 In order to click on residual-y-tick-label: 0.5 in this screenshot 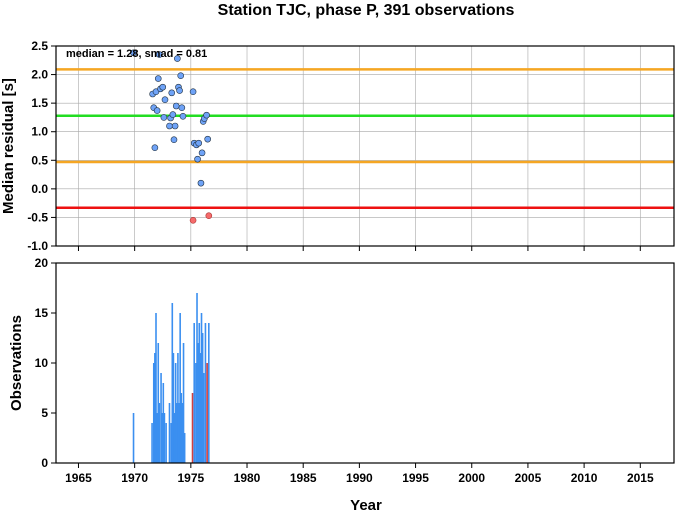, I will do `click(39, 160)`.